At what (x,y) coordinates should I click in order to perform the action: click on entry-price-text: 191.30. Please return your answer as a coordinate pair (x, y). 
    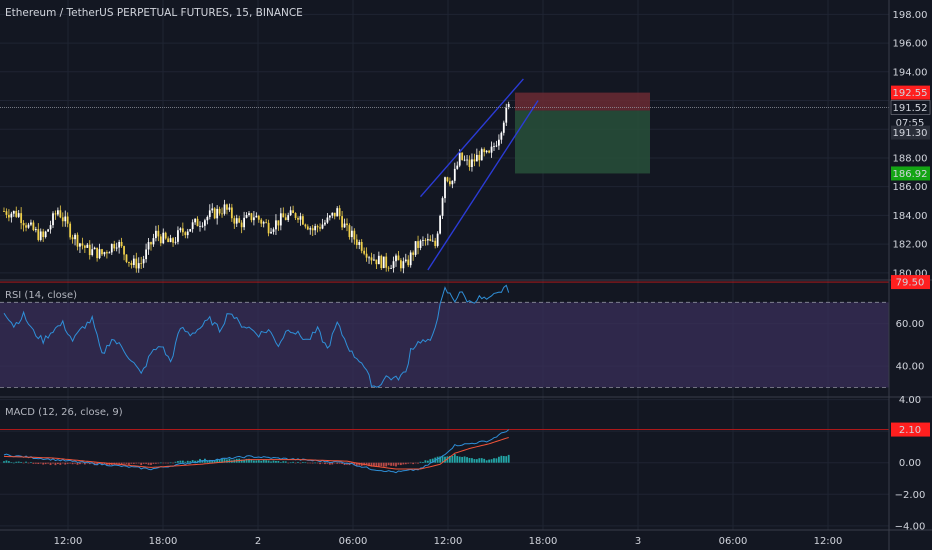
    Looking at the image, I should click on (910, 133).